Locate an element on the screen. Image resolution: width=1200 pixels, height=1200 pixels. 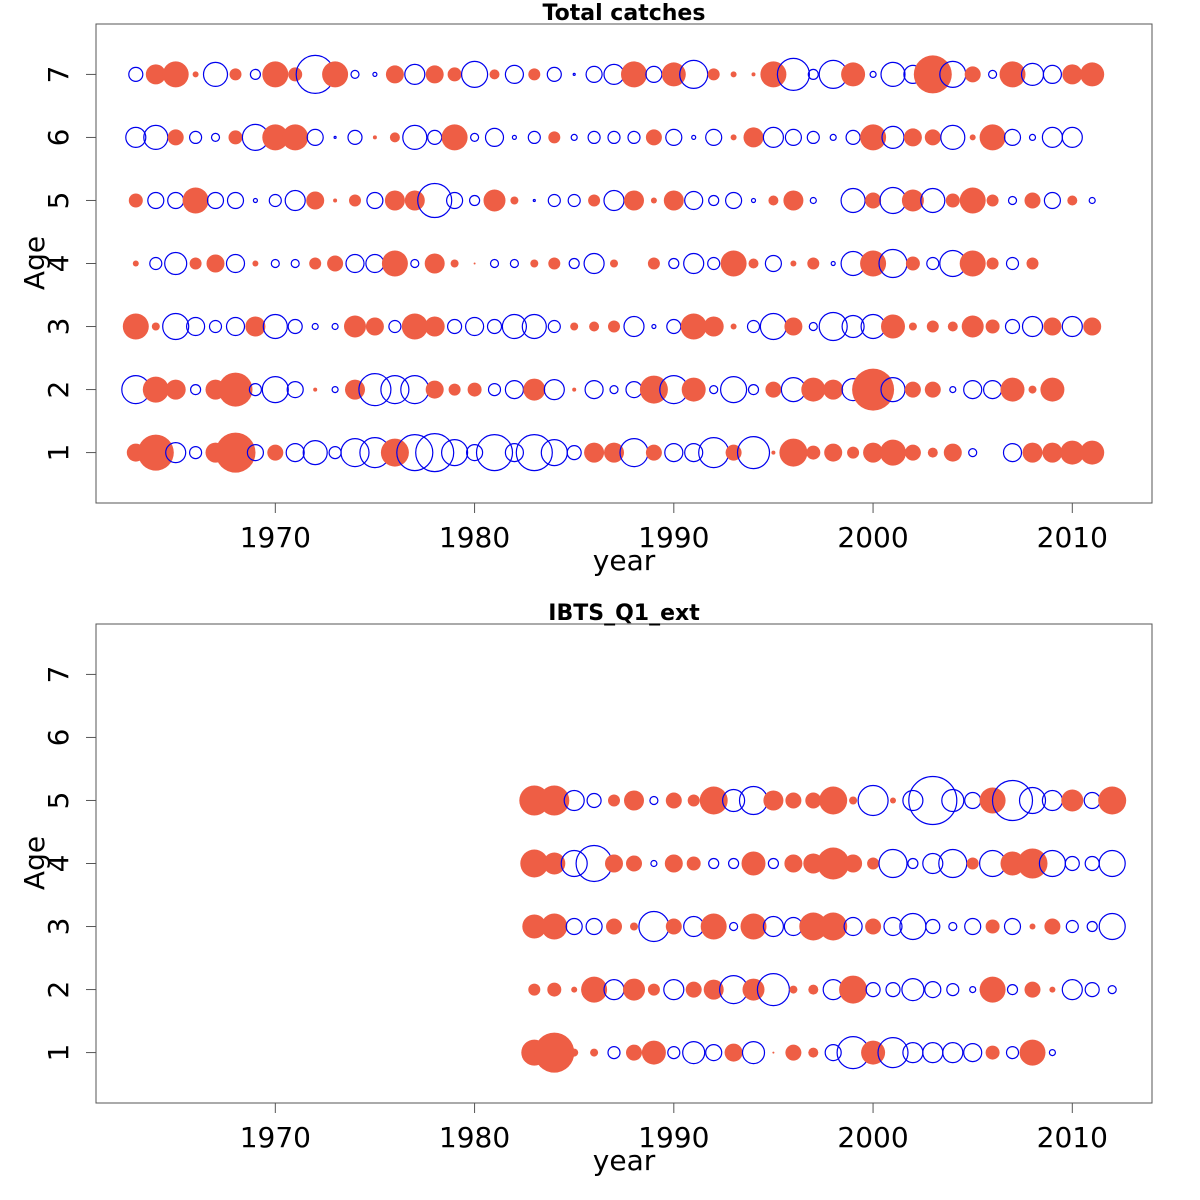
y-axis: 1 2 3 4 5 6 7 is located at coordinates (69, 863).